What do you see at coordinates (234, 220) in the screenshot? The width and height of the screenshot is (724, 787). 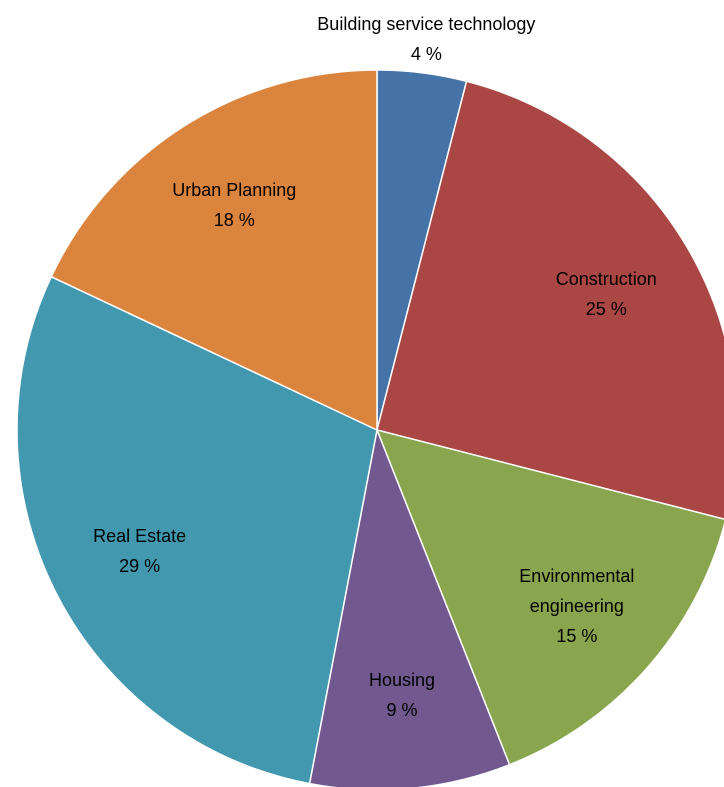 I see `slice-value: 18 %` at bounding box center [234, 220].